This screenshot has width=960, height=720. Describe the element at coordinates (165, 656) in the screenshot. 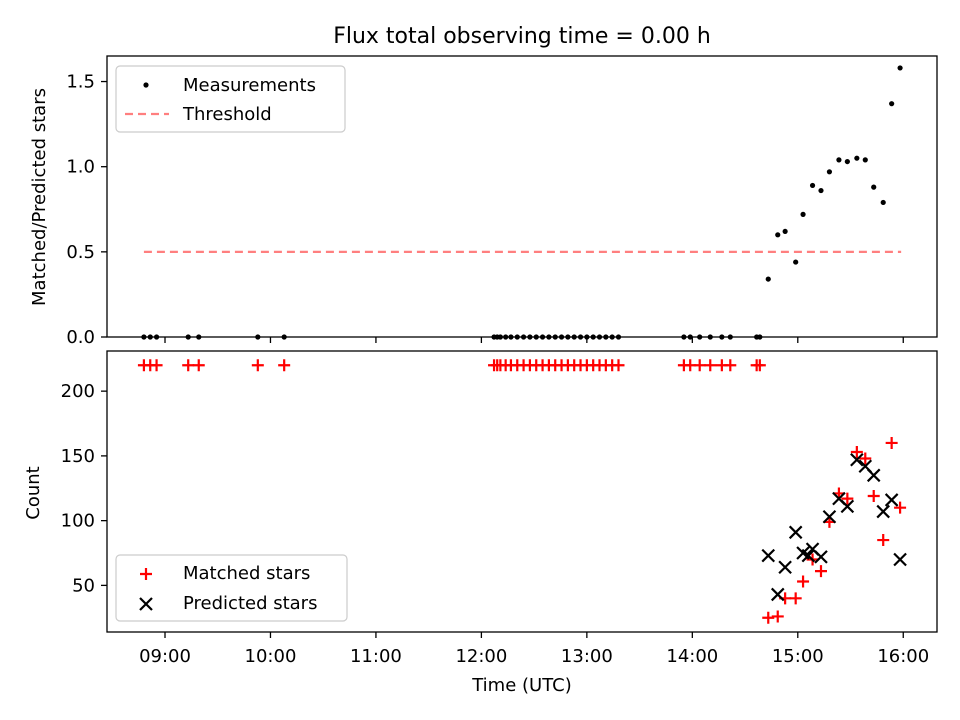

I see `bottom-x-tick-label: 09:00` at that location.